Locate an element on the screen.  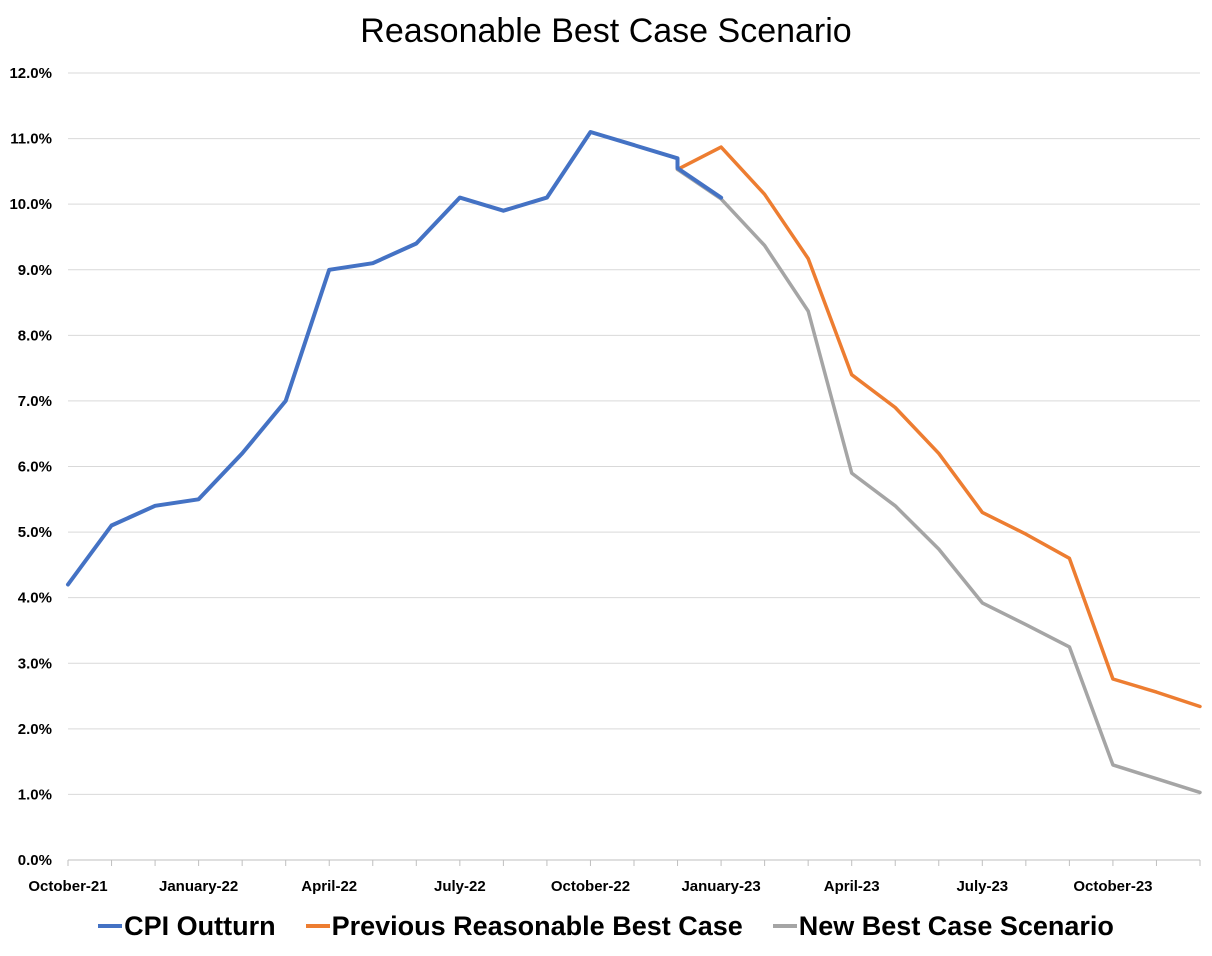
legend-label: CPI Outturn is located at coordinates (200, 925).